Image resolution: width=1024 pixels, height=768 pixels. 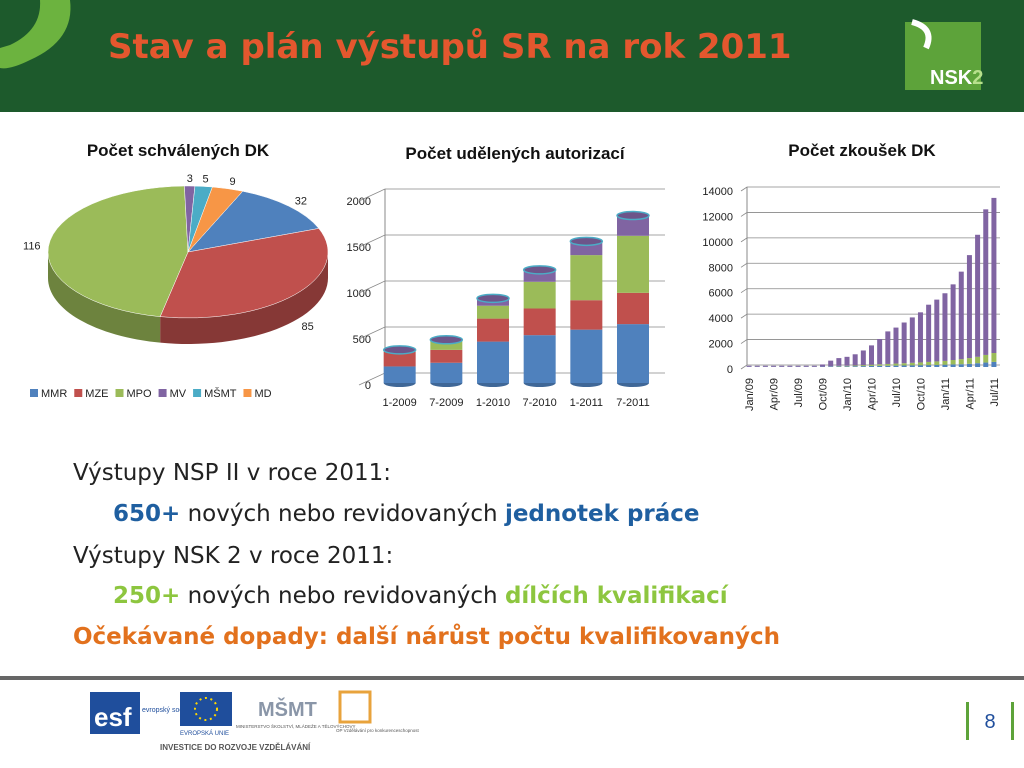 What do you see at coordinates (204, 733) in the screenshot?
I see `eu-text: EVROPSKÁ UNIE` at bounding box center [204, 733].